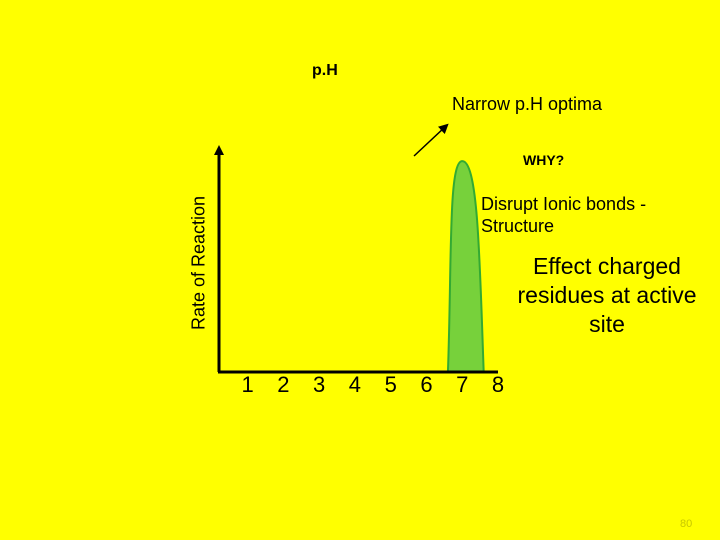  I want to click on reason-ionic-bonds: Disrupt Ionic bonds - Structure, so click(564, 215).